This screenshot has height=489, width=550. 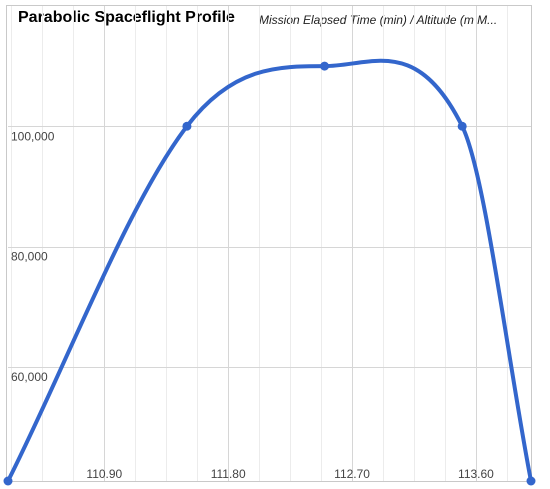 I want to click on y-tick-label: 60,000, so click(x=29, y=377).